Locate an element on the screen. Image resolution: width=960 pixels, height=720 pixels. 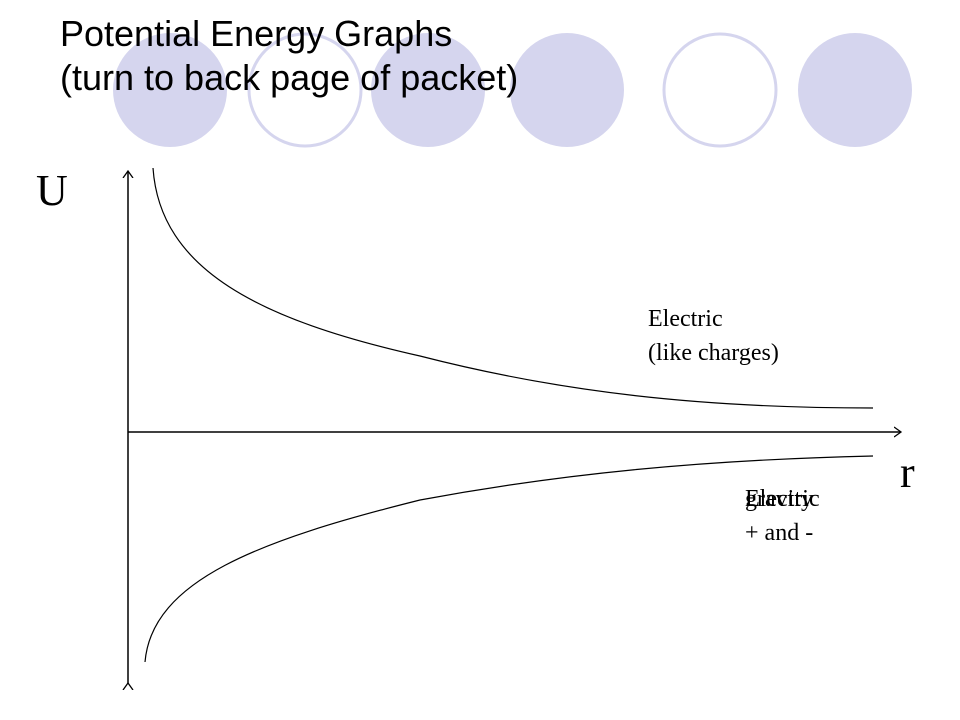
overlap-label-electric: Electric is located at coordinates (782, 499).